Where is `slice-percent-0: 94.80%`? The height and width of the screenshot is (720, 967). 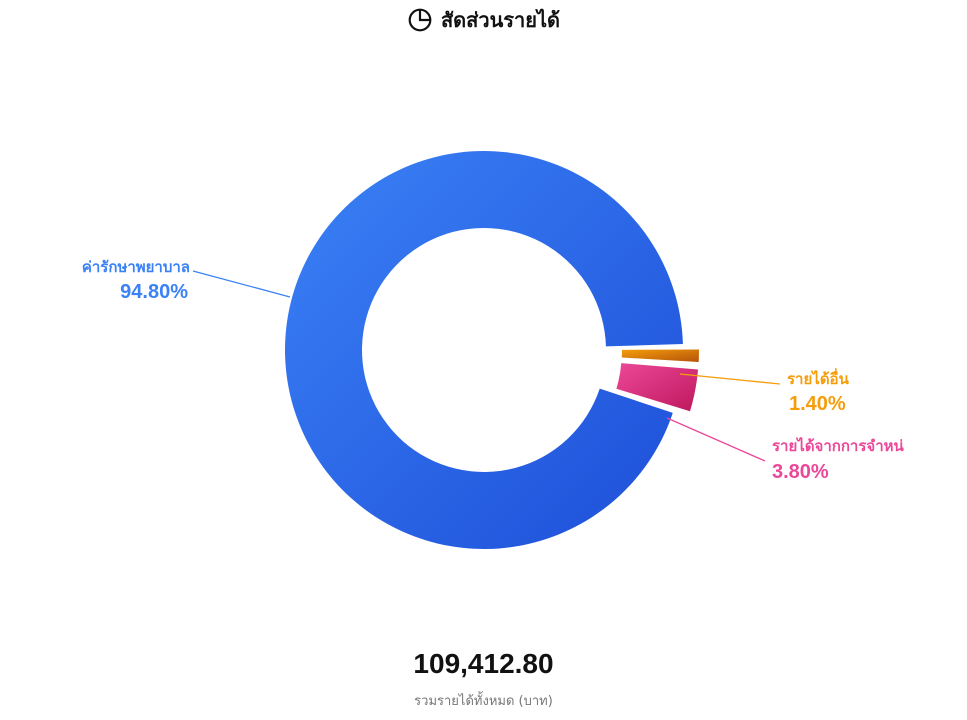 slice-percent-0: 94.80% is located at coordinates (154, 292).